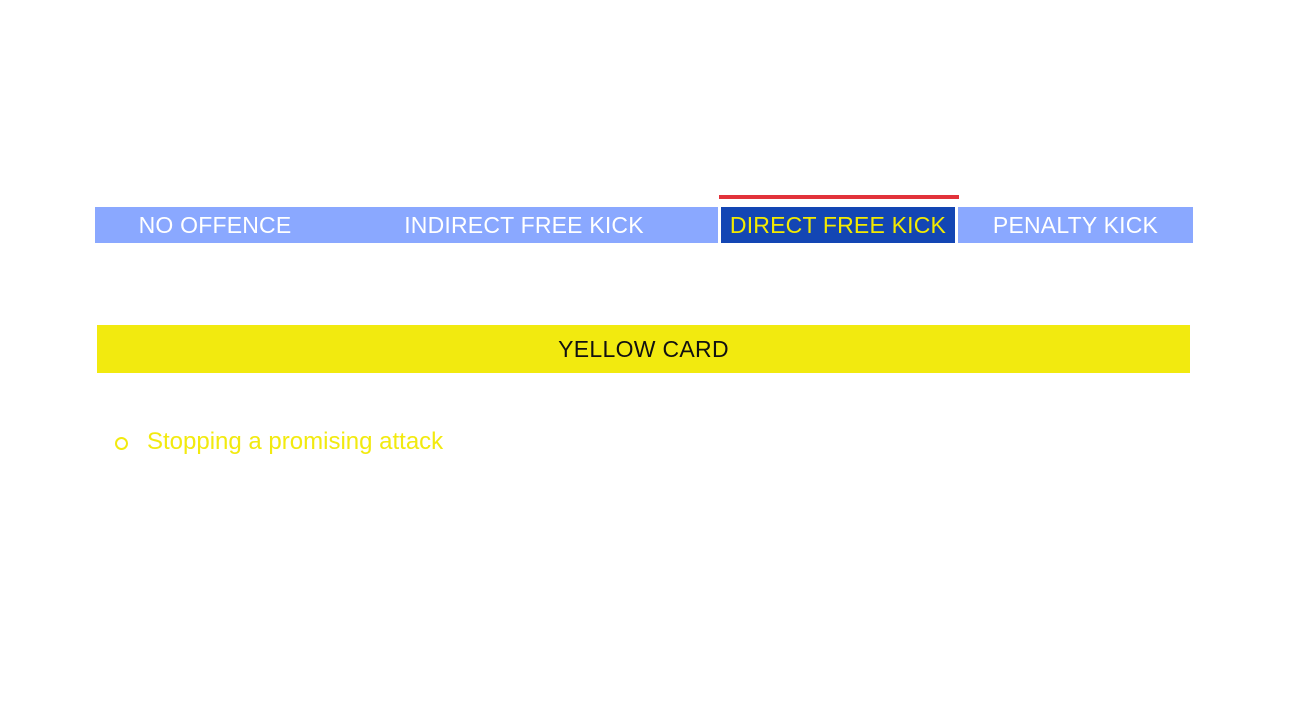 The width and height of the screenshot is (1290, 727). Describe the element at coordinates (121, 443) in the screenshot. I see `circle-bullet-icon` at that location.